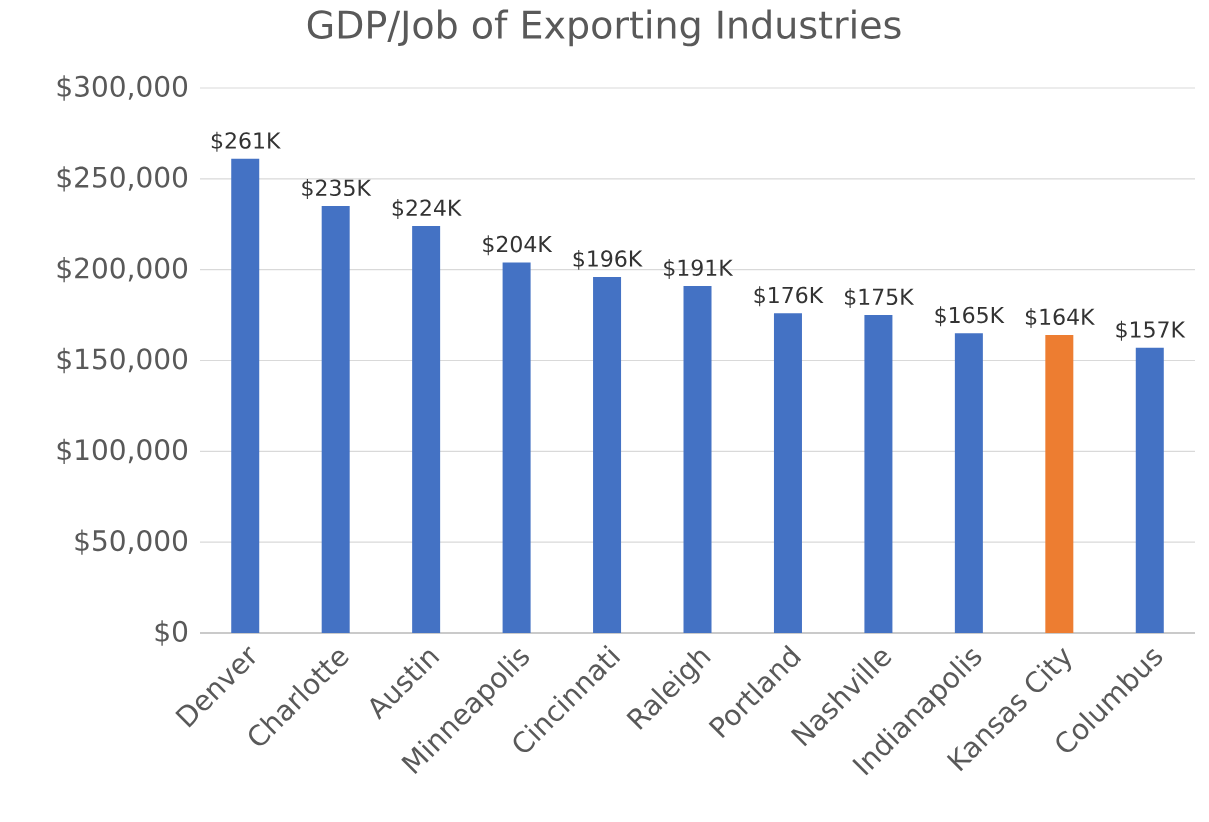  What do you see at coordinates (699, 268) in the screenshot?
I see `data-label: $191K` at bounding box center [699, 268].